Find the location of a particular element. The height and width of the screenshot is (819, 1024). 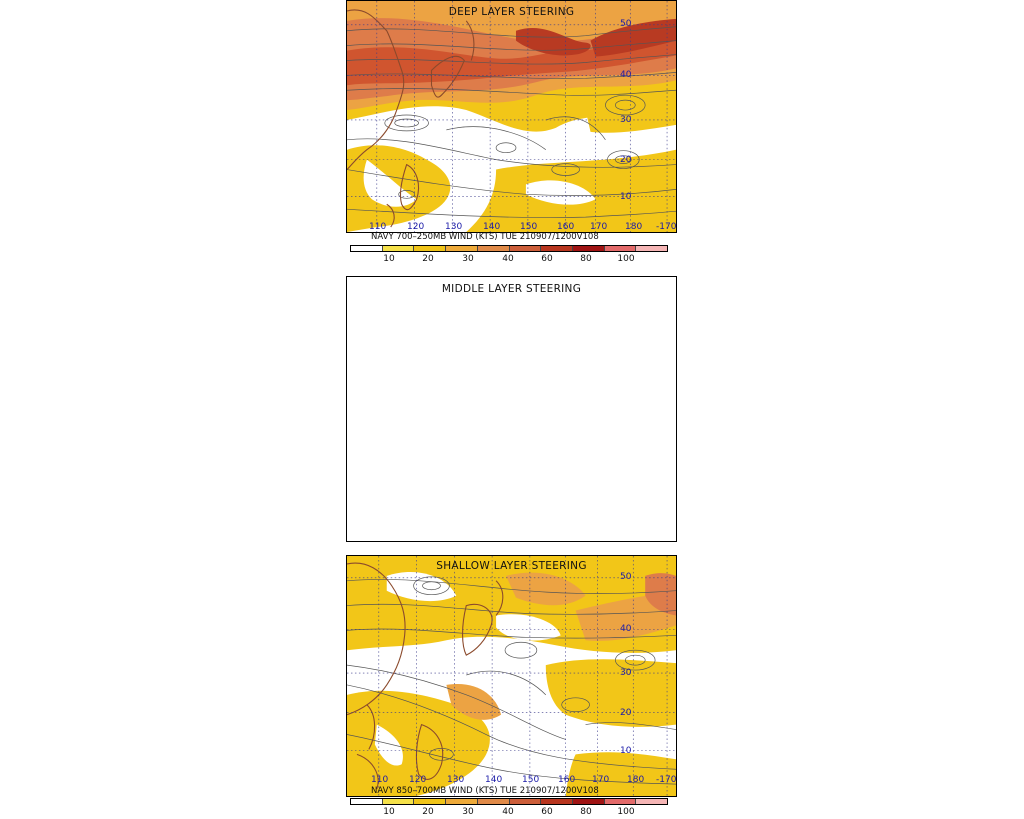

deep-layer-colorbar-ticks: 10 20 30 40 60 80 100 is located at coordinates (509, 260).